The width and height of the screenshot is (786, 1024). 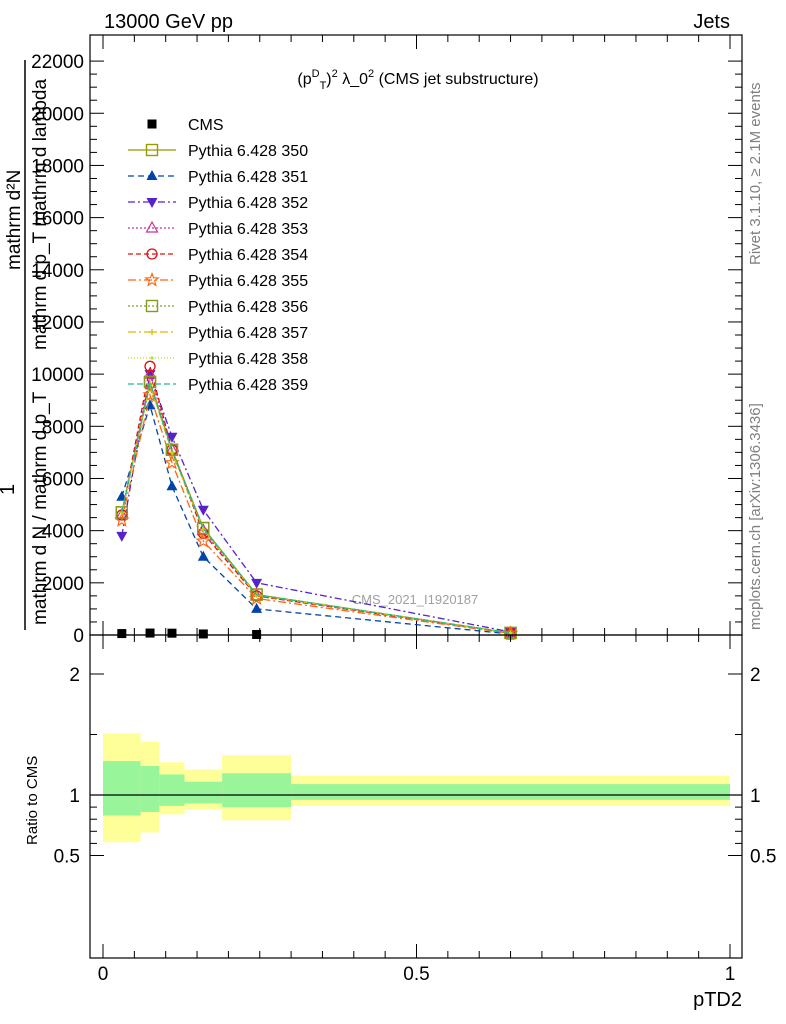 I want to click on legend-label: Pythia 6.428 350, so click(x=248, y=151).